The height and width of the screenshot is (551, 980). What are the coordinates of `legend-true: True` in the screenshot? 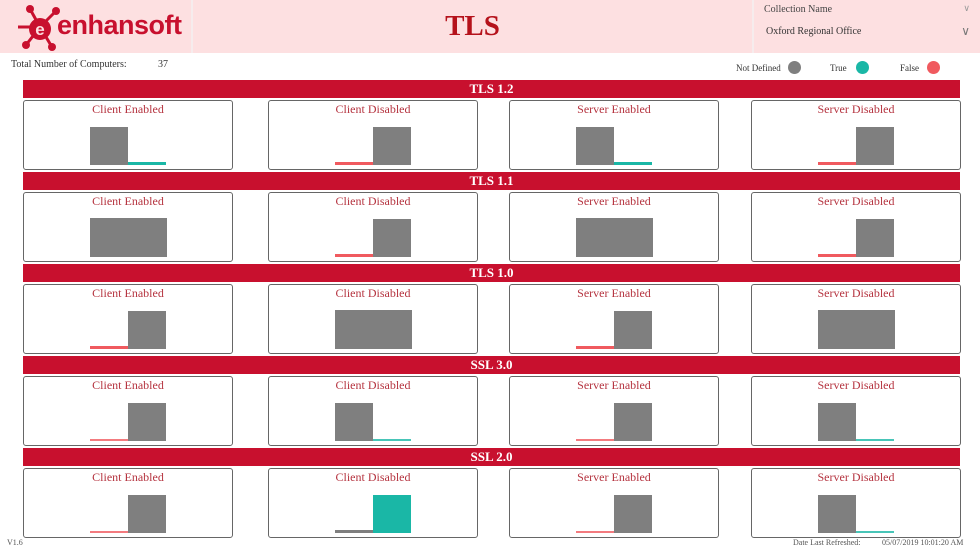 It's located at (849, 67).